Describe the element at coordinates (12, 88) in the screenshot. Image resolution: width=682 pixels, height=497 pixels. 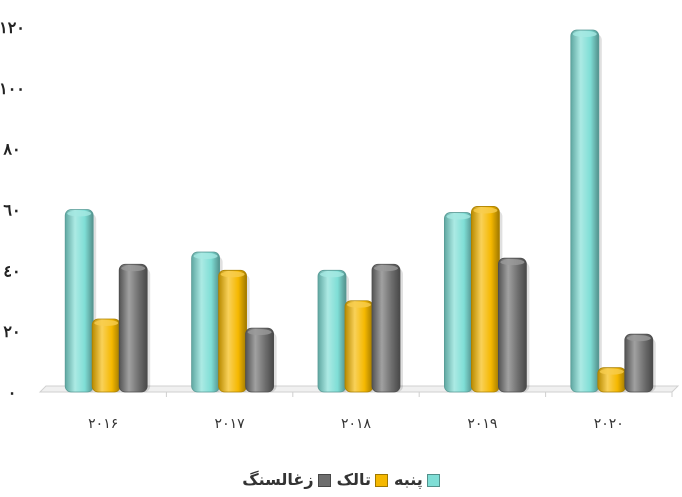
I see `y-tick-label: ۱۰۰` at that location.